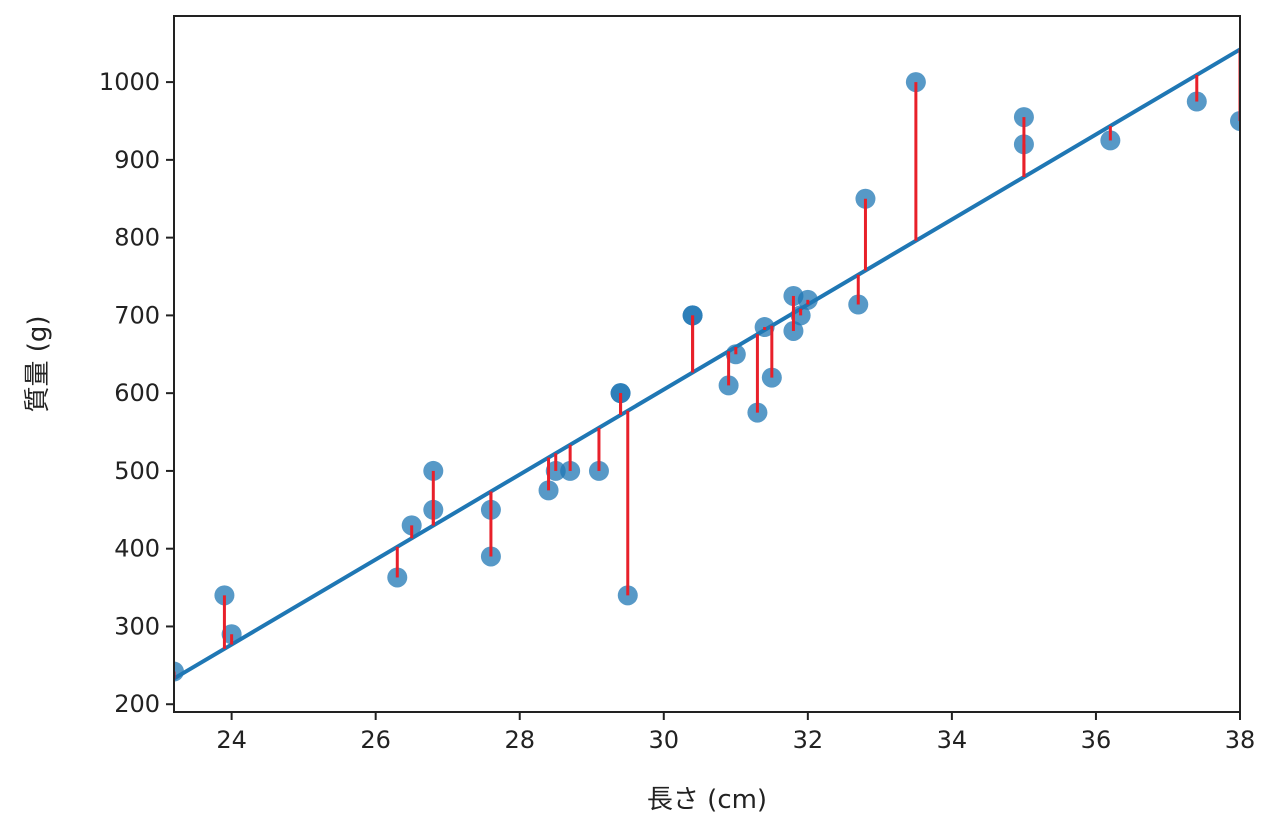  I want to click on y-tick-label: 600, so click(137, 393).